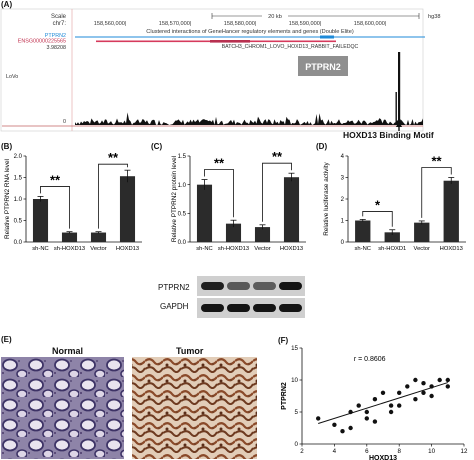 Image resolution: width=474 pixels, height=460 pixels. What do you see at coordinates (464, 451) in the screenshot?
I see `x-tick-label: 12` at bounding box center [464, 451].